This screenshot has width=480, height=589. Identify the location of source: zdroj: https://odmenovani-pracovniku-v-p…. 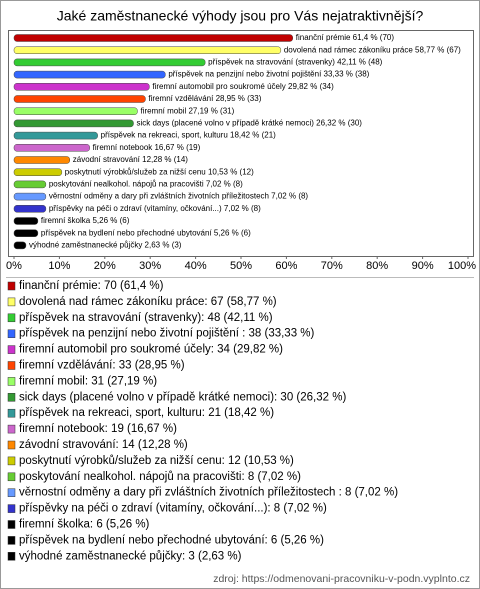
(341, 579).